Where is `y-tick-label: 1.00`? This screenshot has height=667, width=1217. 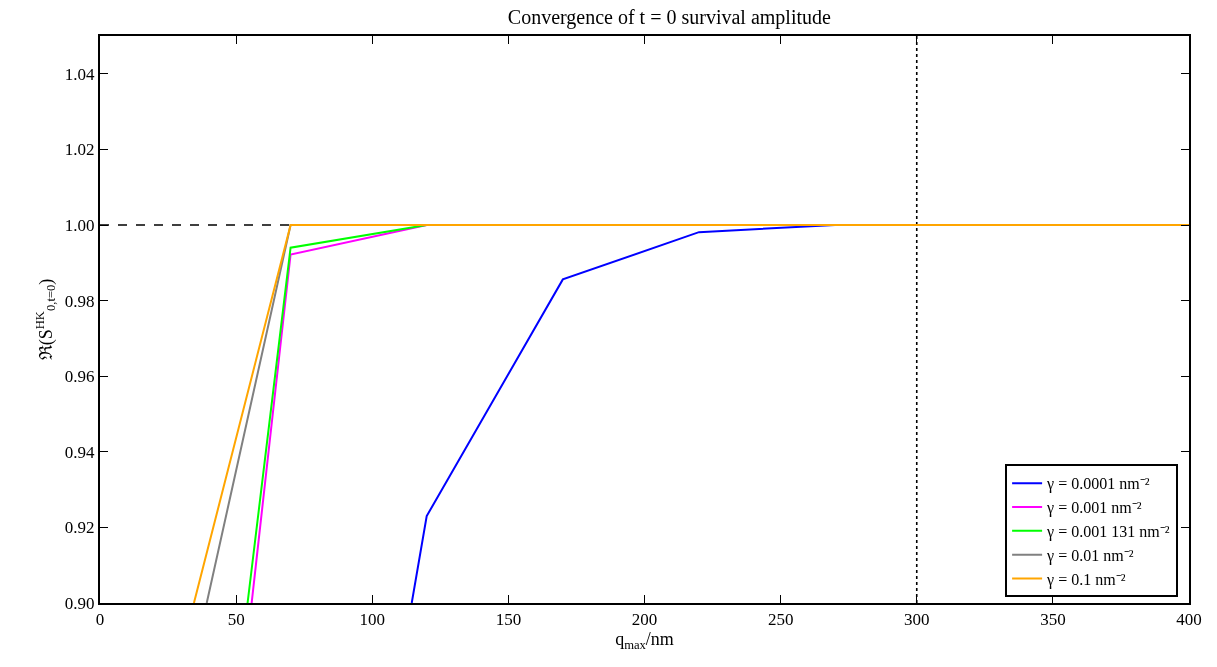
y-tick-label: 1.00 is located at coordinates (79, 225).